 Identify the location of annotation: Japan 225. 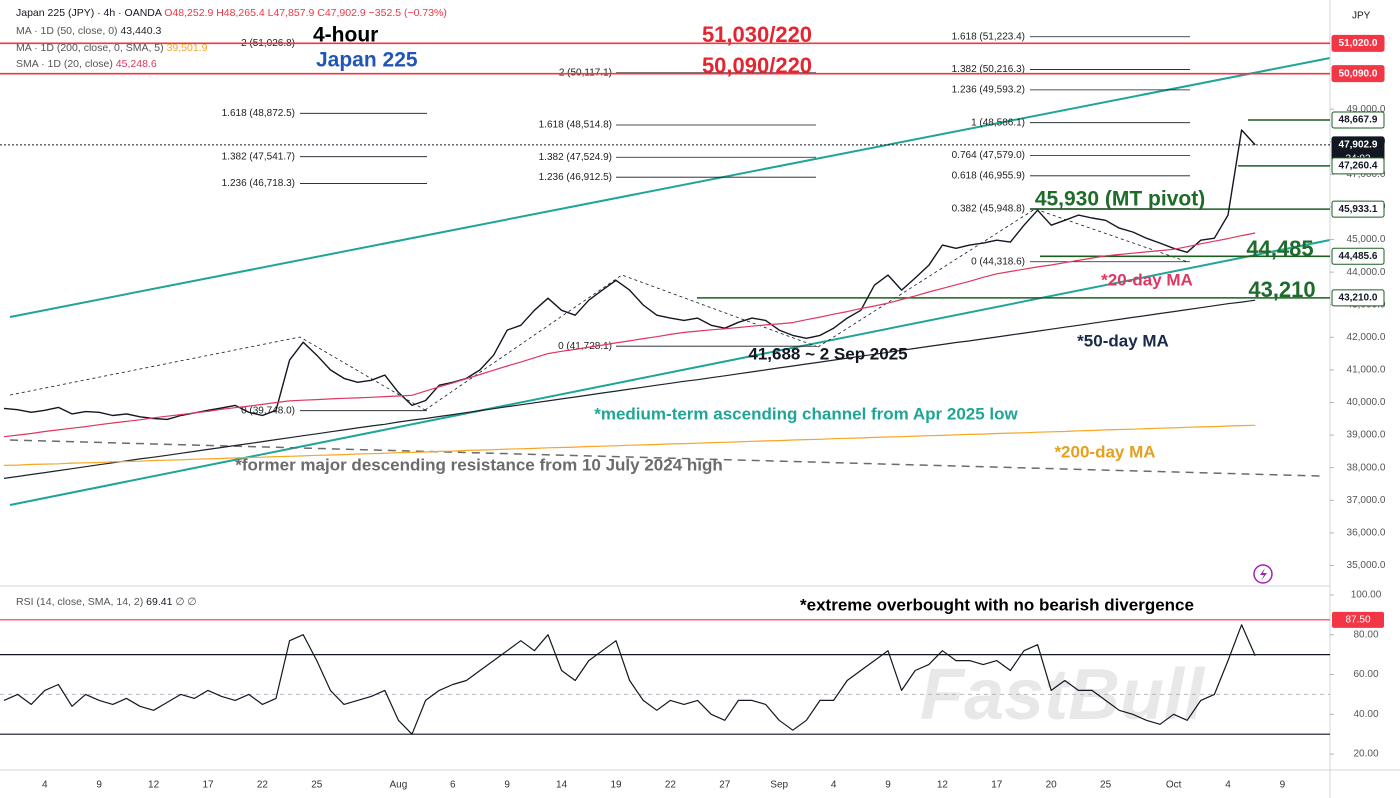
(367, 60).